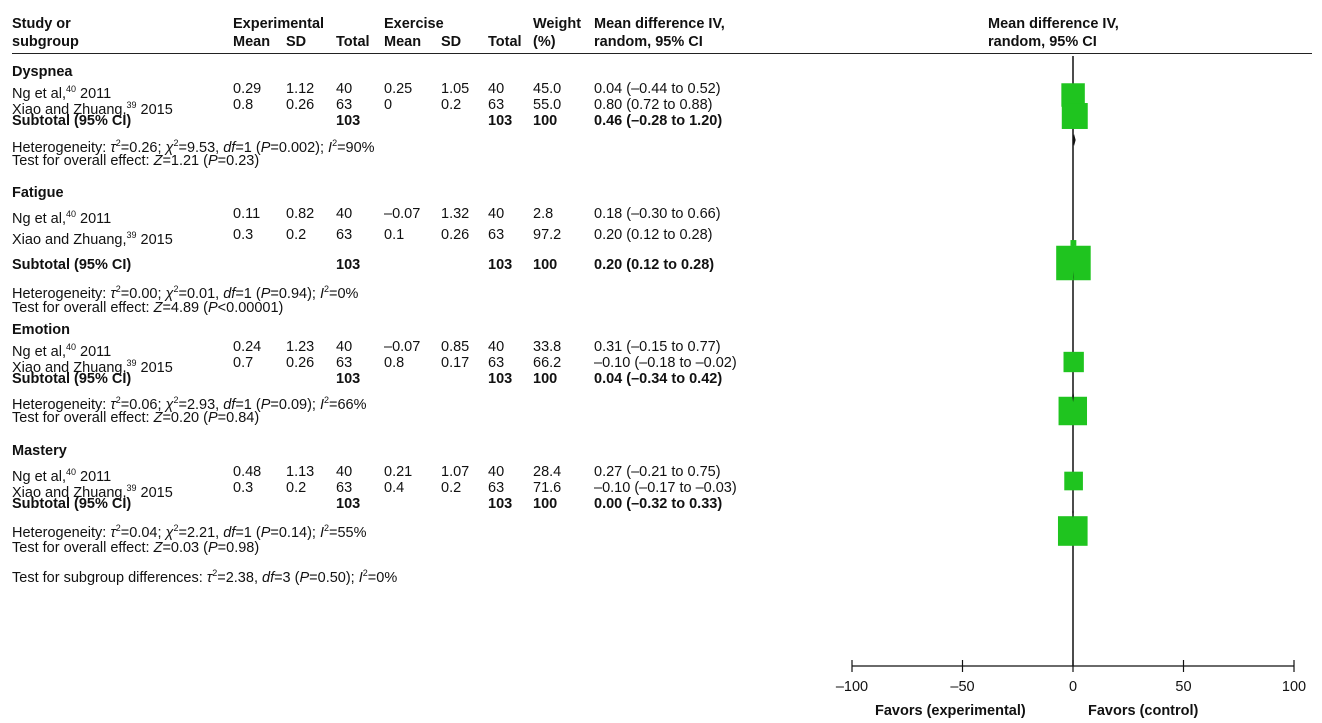 Image resolution: width=1322 pixels, height=723 pixels. I want to click on header-weight-l1: Weight, so click(557, 24).